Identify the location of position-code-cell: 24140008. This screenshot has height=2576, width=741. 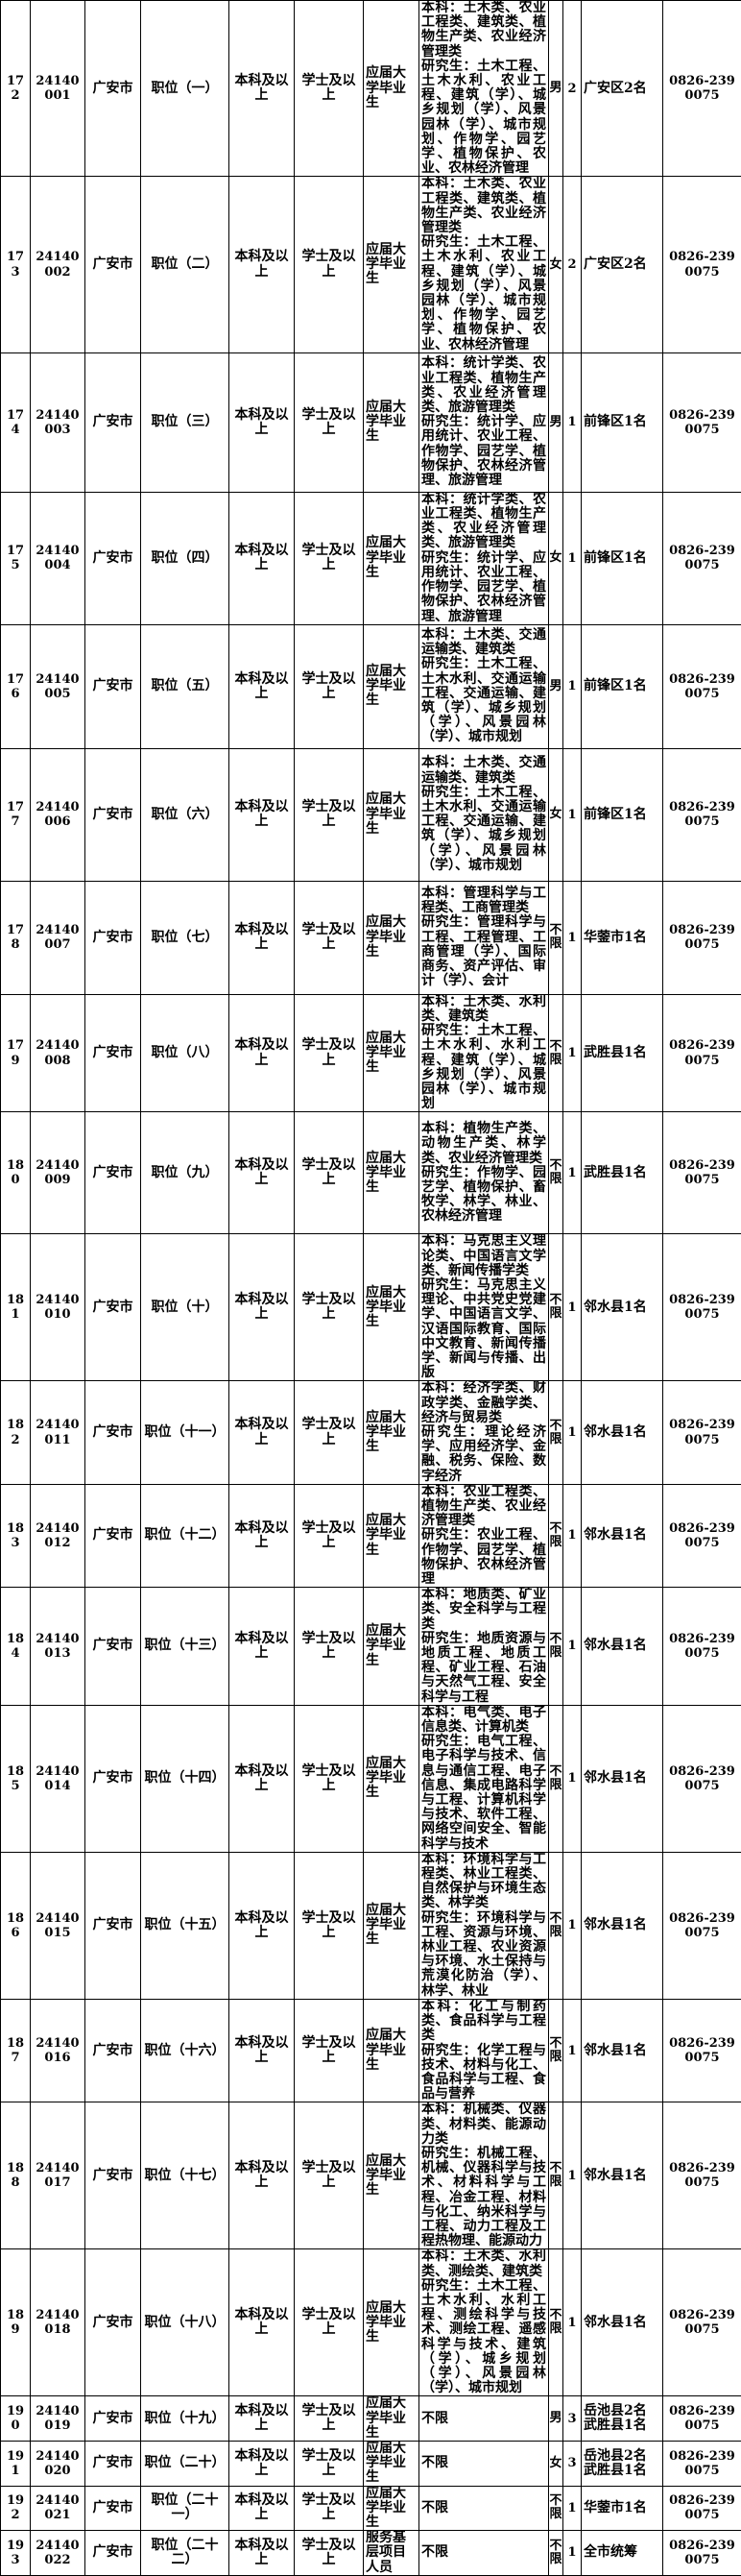
(58, 1053).